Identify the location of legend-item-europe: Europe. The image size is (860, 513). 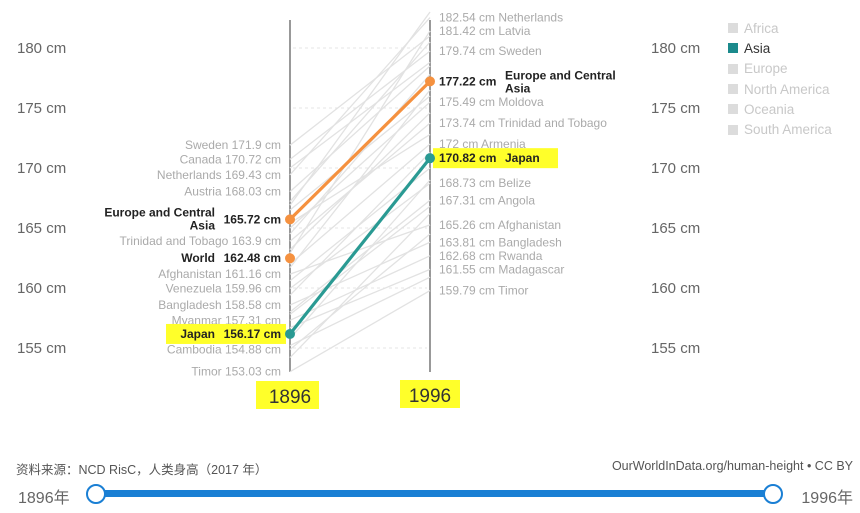
(780, 69).